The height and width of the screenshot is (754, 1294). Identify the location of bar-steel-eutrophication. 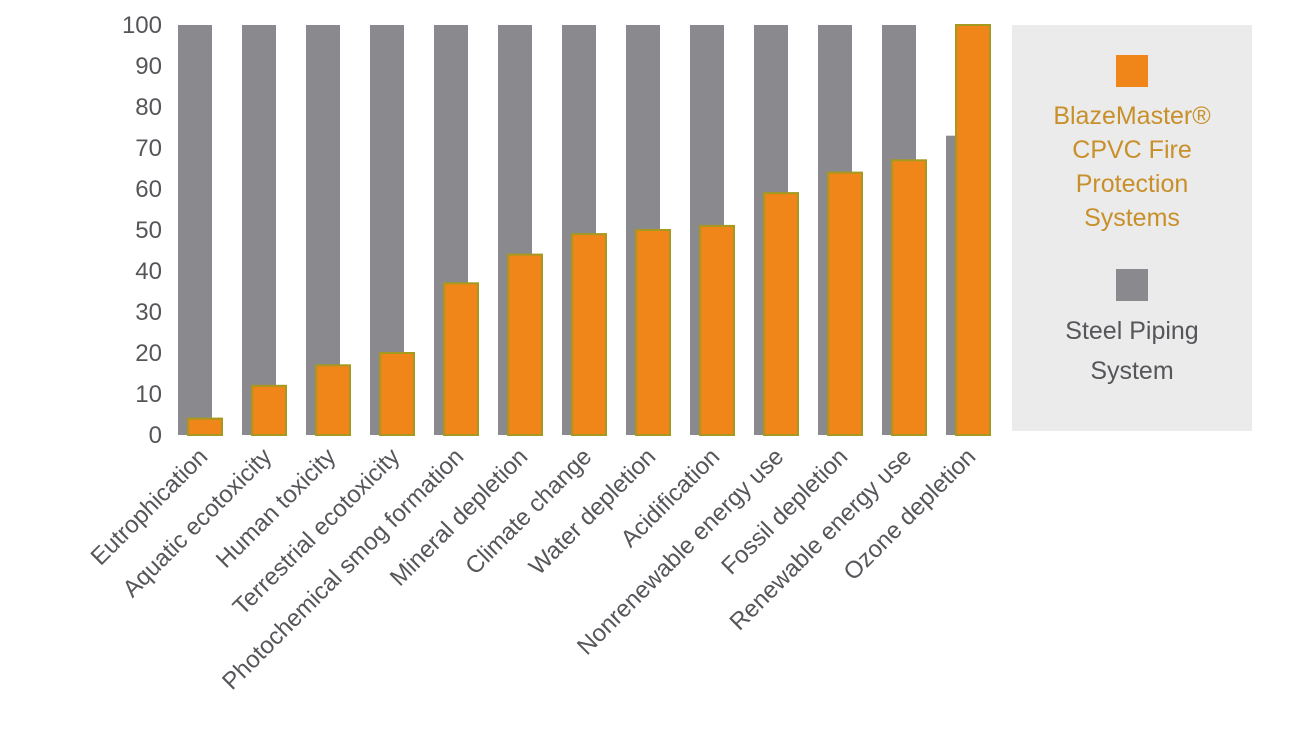
(195, 230).